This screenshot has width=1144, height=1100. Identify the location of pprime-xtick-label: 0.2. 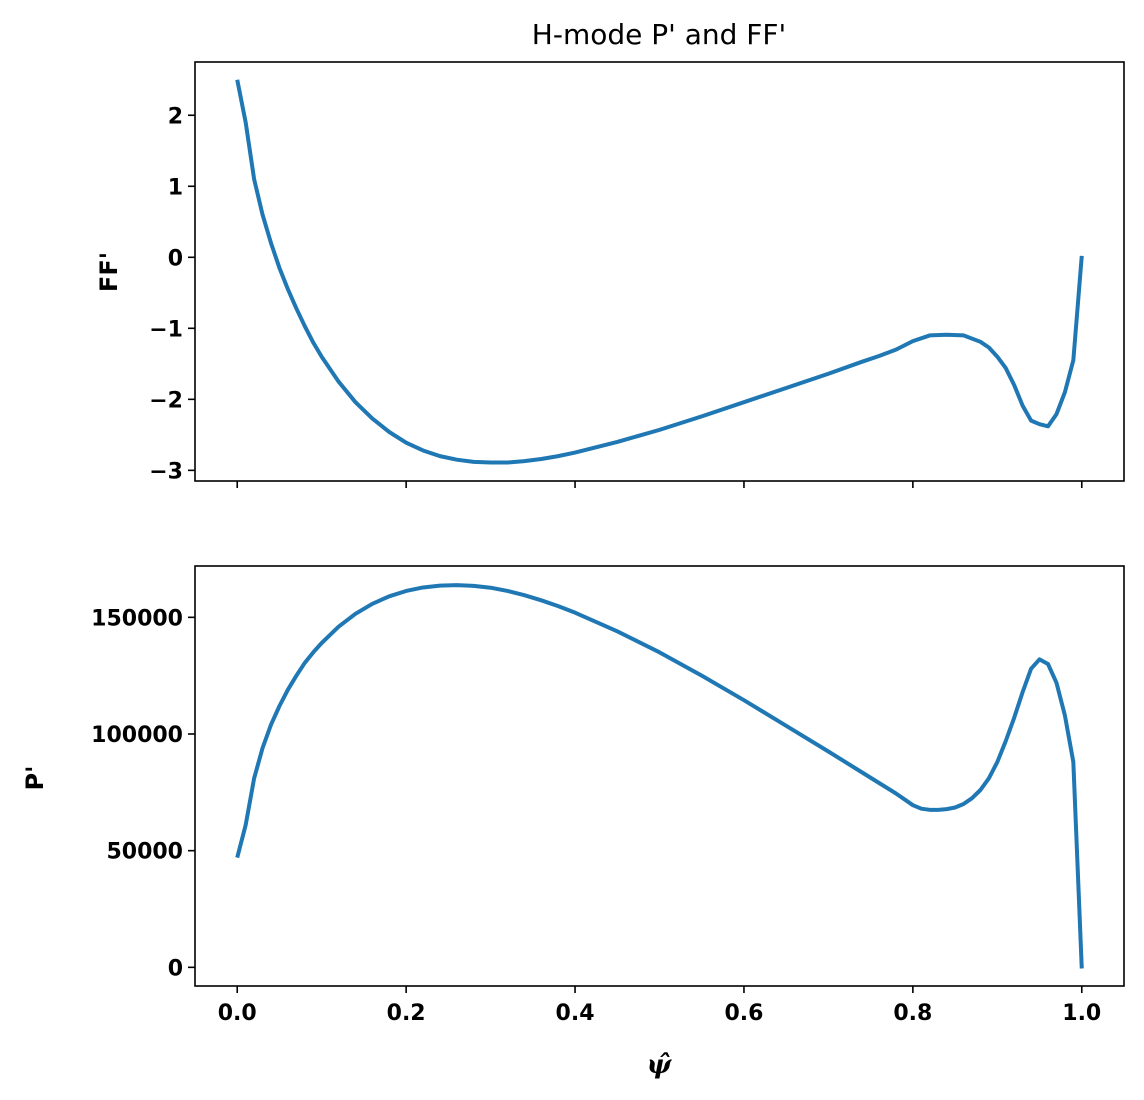
(406, 1013).